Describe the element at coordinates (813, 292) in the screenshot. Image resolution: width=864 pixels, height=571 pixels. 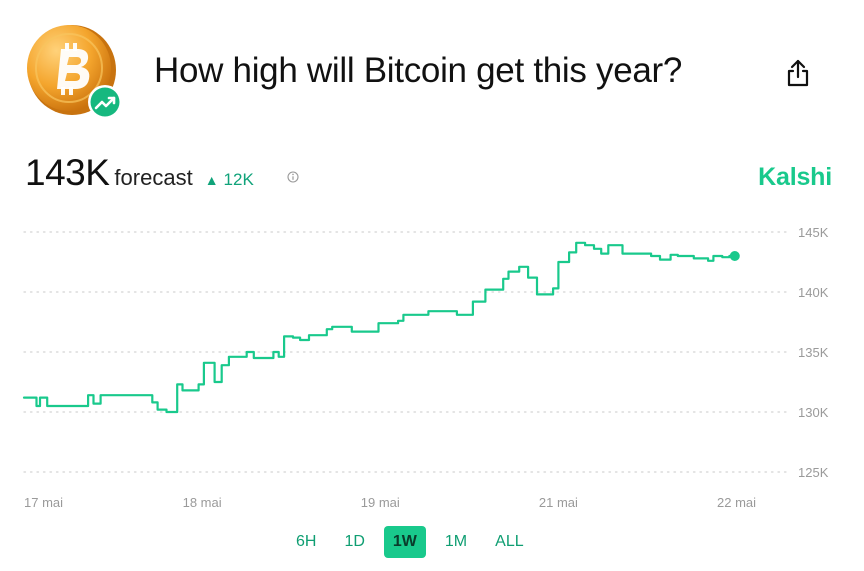
I see `y-tick-label: 140K` at that location.